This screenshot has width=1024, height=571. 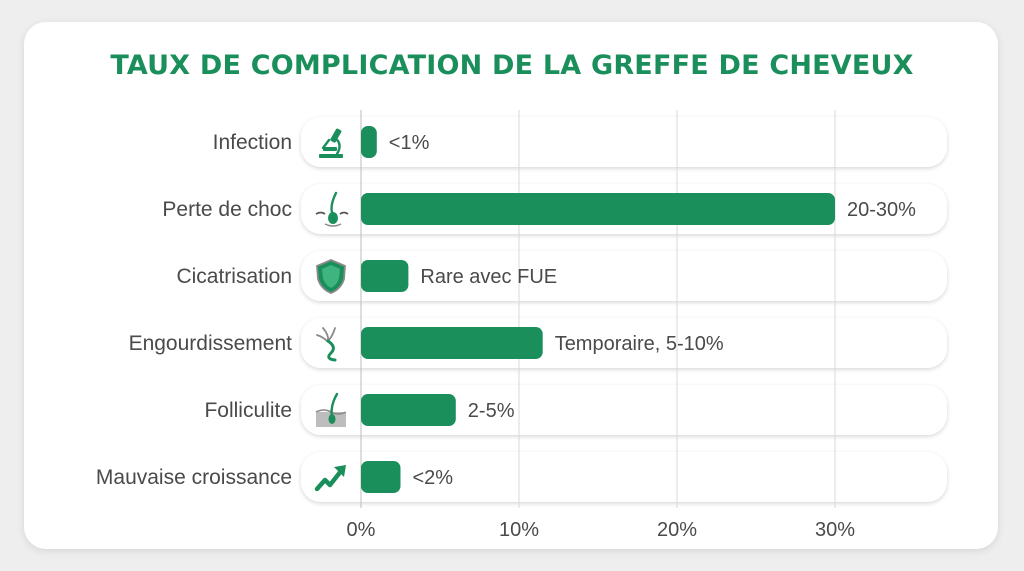 I want to click on shield-icon, so click(x=331, y=276).